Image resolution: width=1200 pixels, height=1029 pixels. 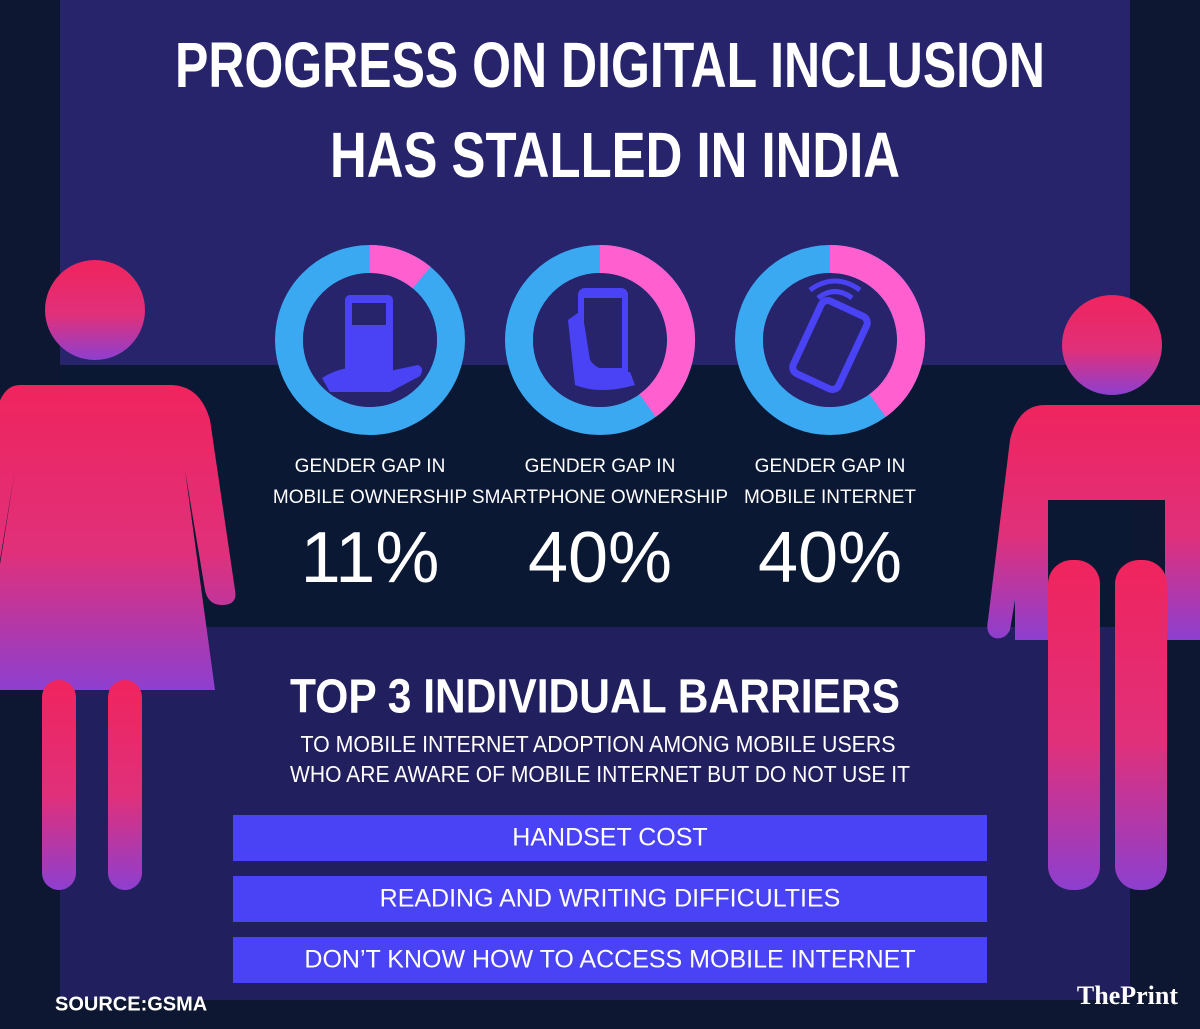 I want to click on gap-label: MOBILE INTERNET, so click(x=830, y=497).